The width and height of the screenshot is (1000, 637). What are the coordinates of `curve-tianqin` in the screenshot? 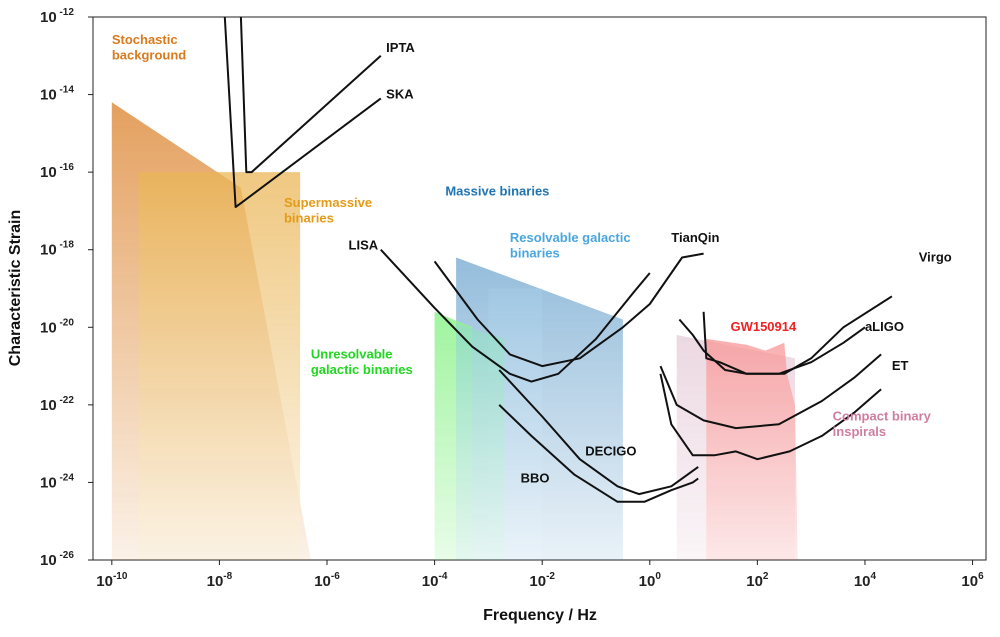 It's located at (568, 310).